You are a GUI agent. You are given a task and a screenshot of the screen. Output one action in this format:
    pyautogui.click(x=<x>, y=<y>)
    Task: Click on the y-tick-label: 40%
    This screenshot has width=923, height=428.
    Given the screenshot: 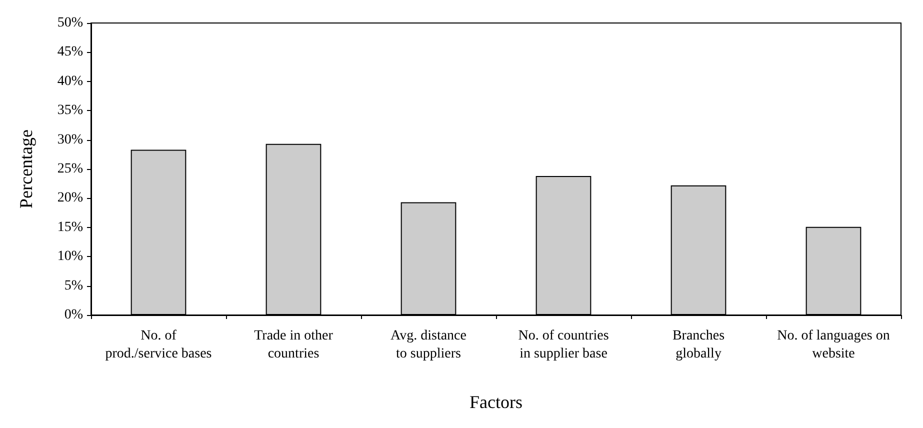 What is the action you would take?
    pyautogui.click(x=70, y=81)
    